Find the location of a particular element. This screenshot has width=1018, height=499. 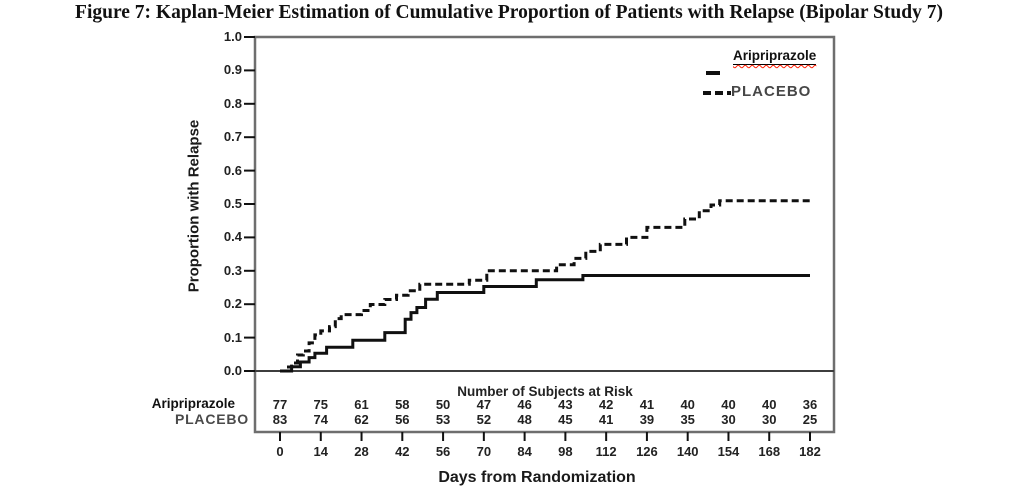

at-risk-count-placebo: 35 is located at coordinates (687, 419).